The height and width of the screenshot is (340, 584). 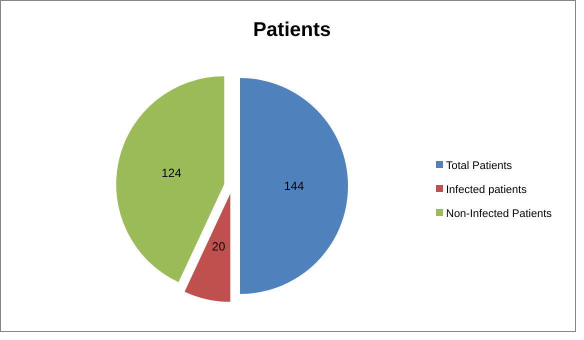 I want to click on legend-label: Total Patients, so click(x=479, y=166).